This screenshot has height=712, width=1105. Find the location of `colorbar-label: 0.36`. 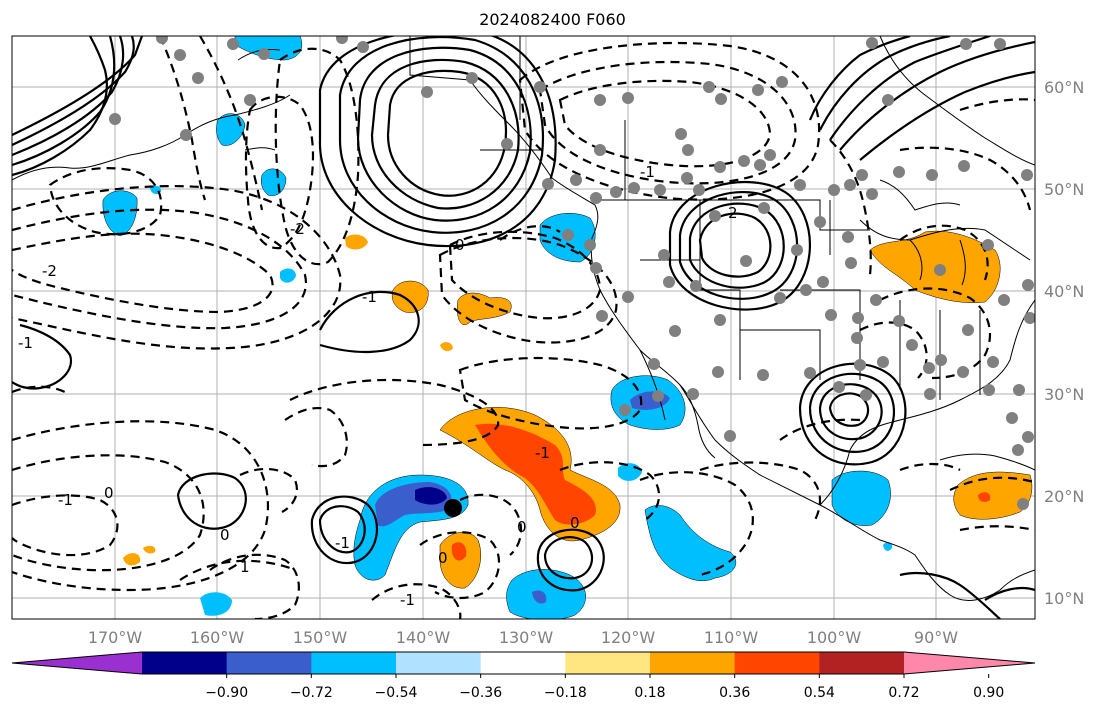

colorbar-label: 0.36 is located at coordinates (734, 693).